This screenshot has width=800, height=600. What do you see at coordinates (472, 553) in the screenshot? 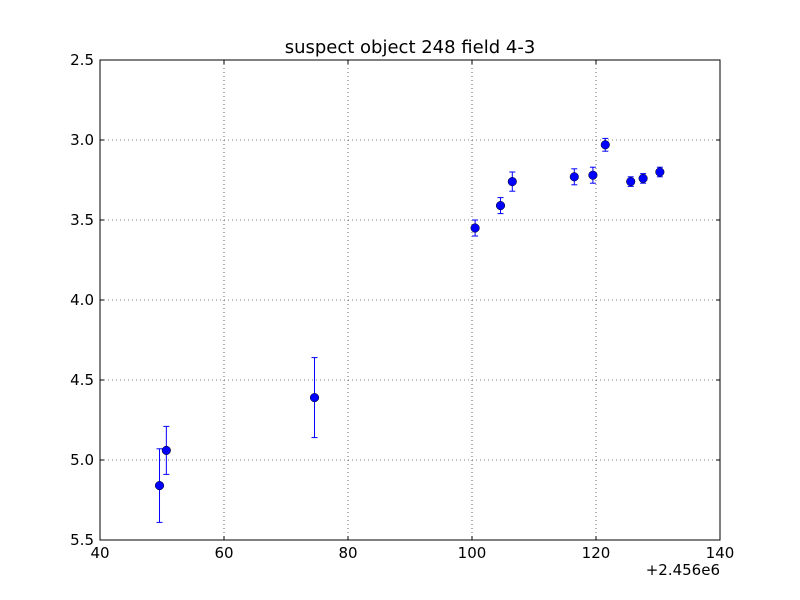
I see `x-tick-label: 100` at bounding box center [472, 553].